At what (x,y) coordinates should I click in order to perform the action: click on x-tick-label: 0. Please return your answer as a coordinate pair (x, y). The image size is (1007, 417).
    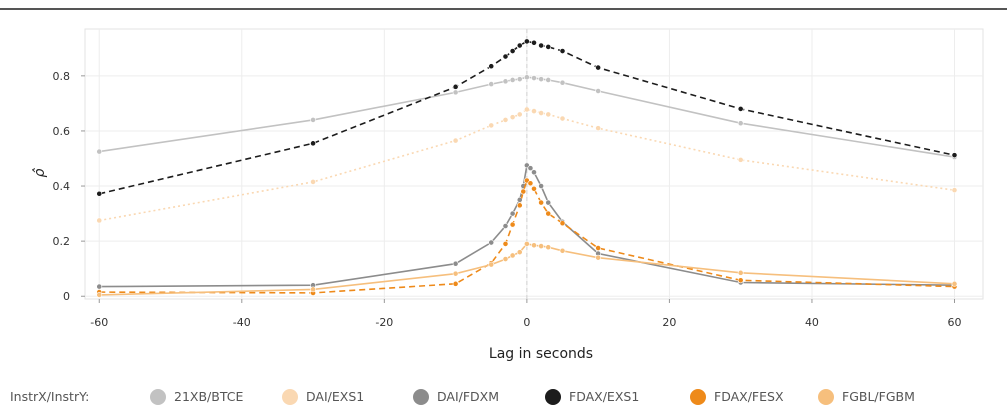
    Looking at the image, I should click on (526, 322).